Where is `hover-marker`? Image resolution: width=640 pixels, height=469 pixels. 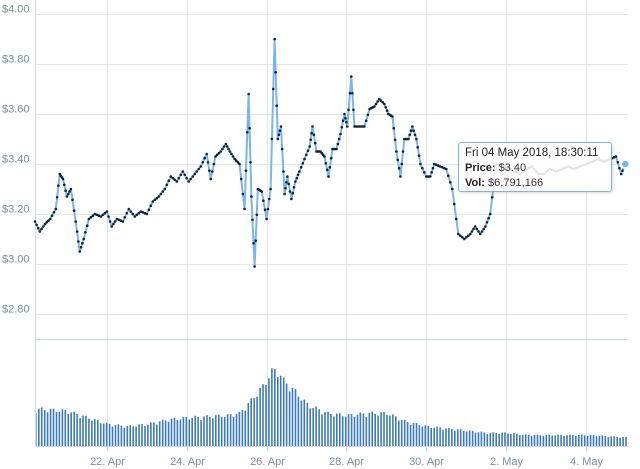
hover-marker is located at coordinates (625, 164).